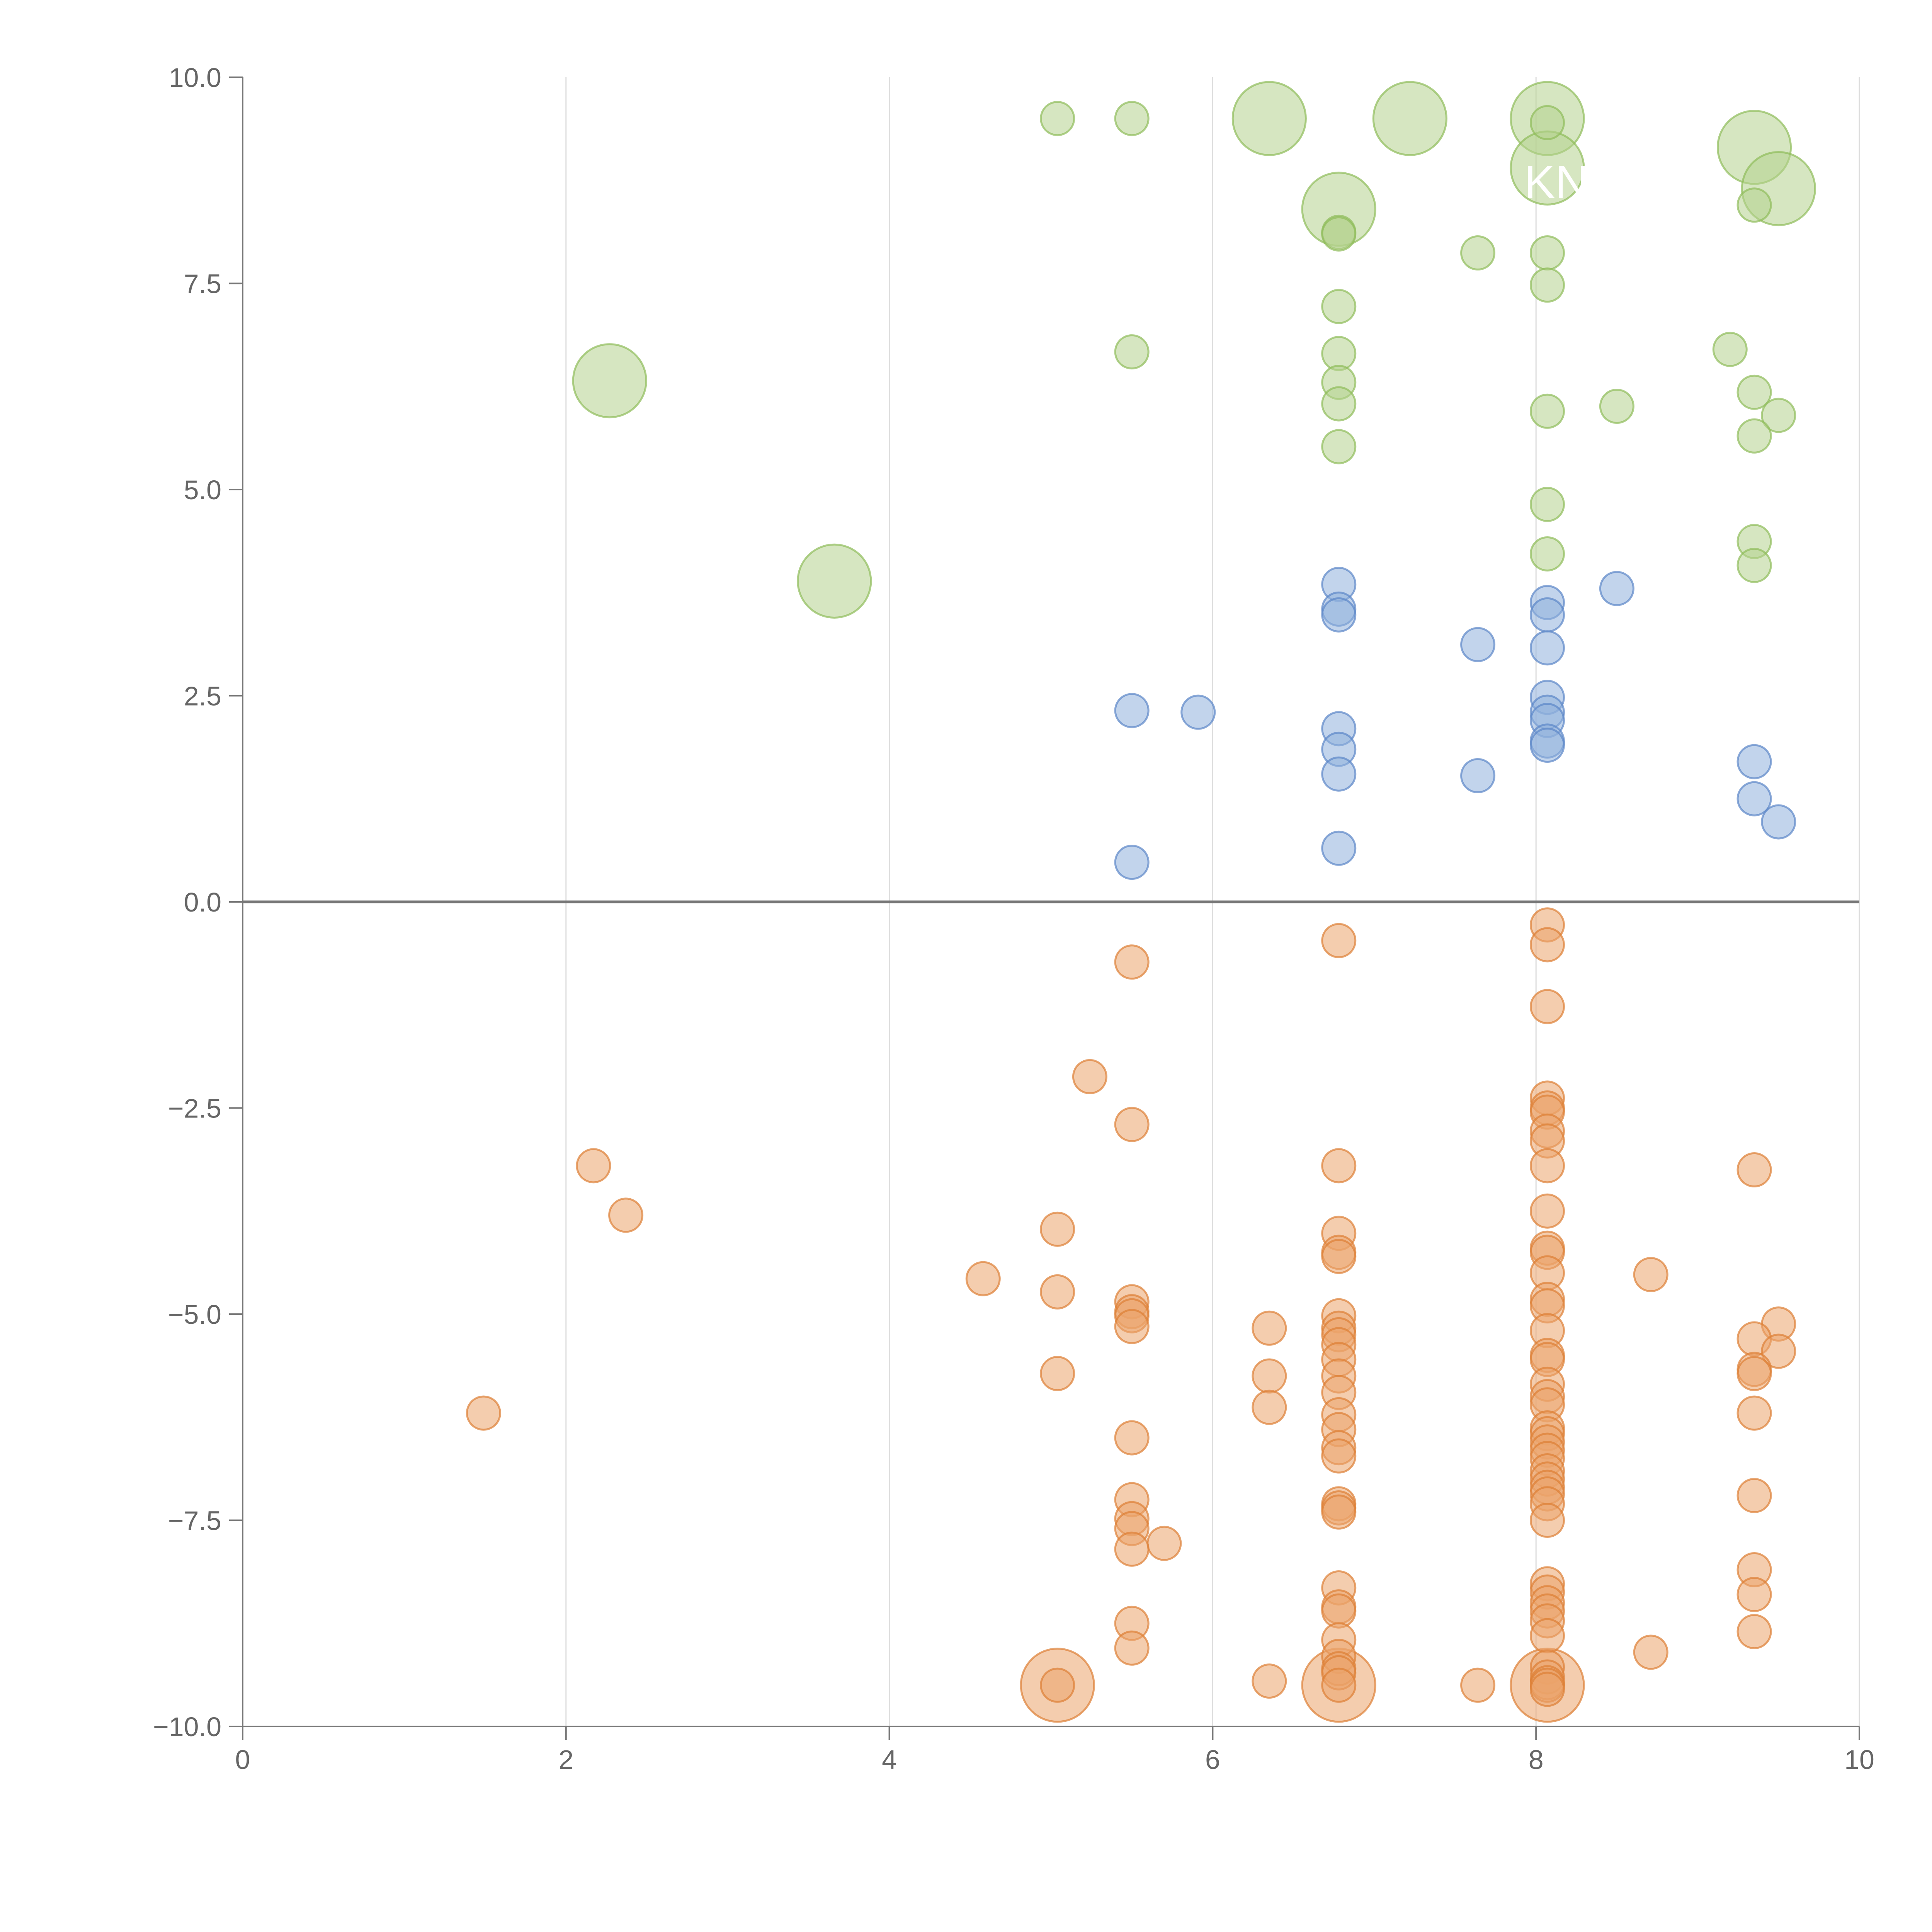 The width and height of the screenshot is (1932, 1932). I want to click on x-tick-label: 0, so click(243, 1760).